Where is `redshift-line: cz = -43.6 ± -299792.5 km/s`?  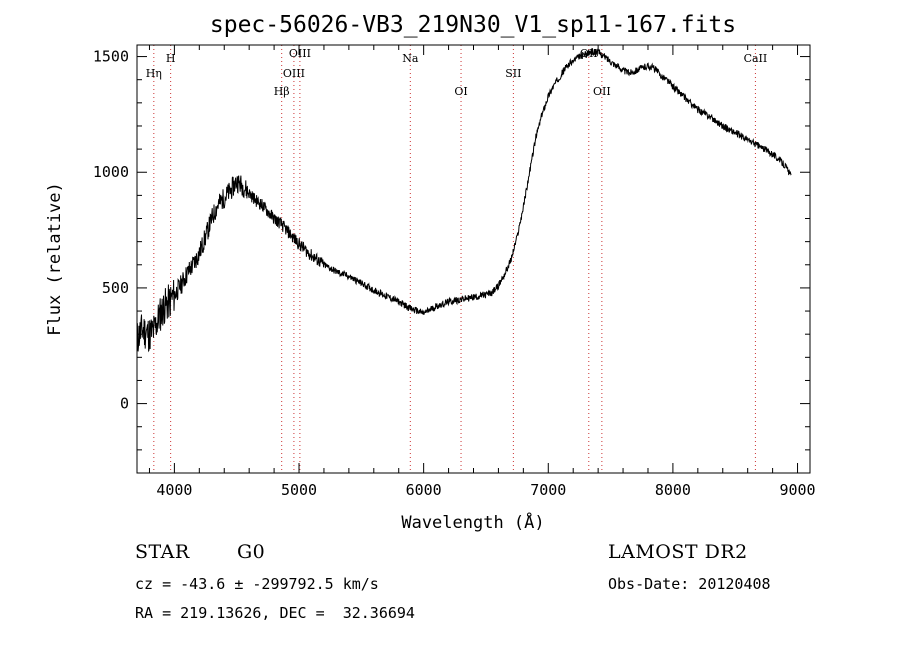 redshift-line: cz = -43.6 ± -299792.5 km/s is located at coordinates (257, 584).